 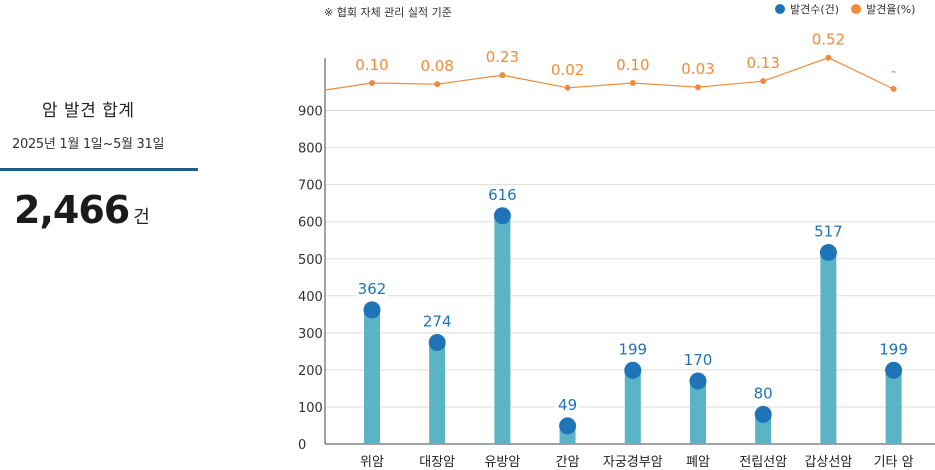 I want to click on bar-value-label: 616, so click(x=502, y=195).